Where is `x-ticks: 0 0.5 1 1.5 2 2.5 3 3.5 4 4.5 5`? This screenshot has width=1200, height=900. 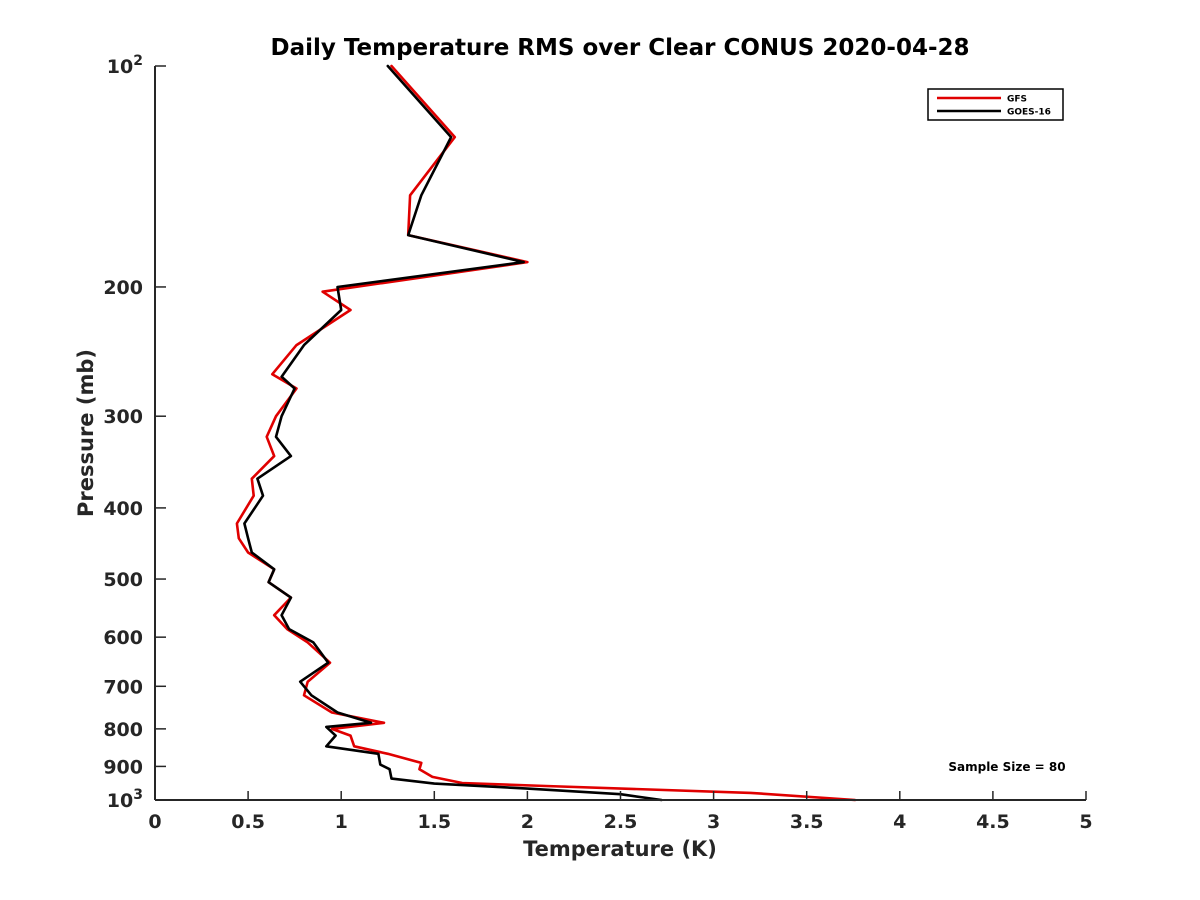
x-ticks: 0 0.5 1 1.5 2 2.5 3 3.5 4 4.5 5 is located at coordinates (620, 812).